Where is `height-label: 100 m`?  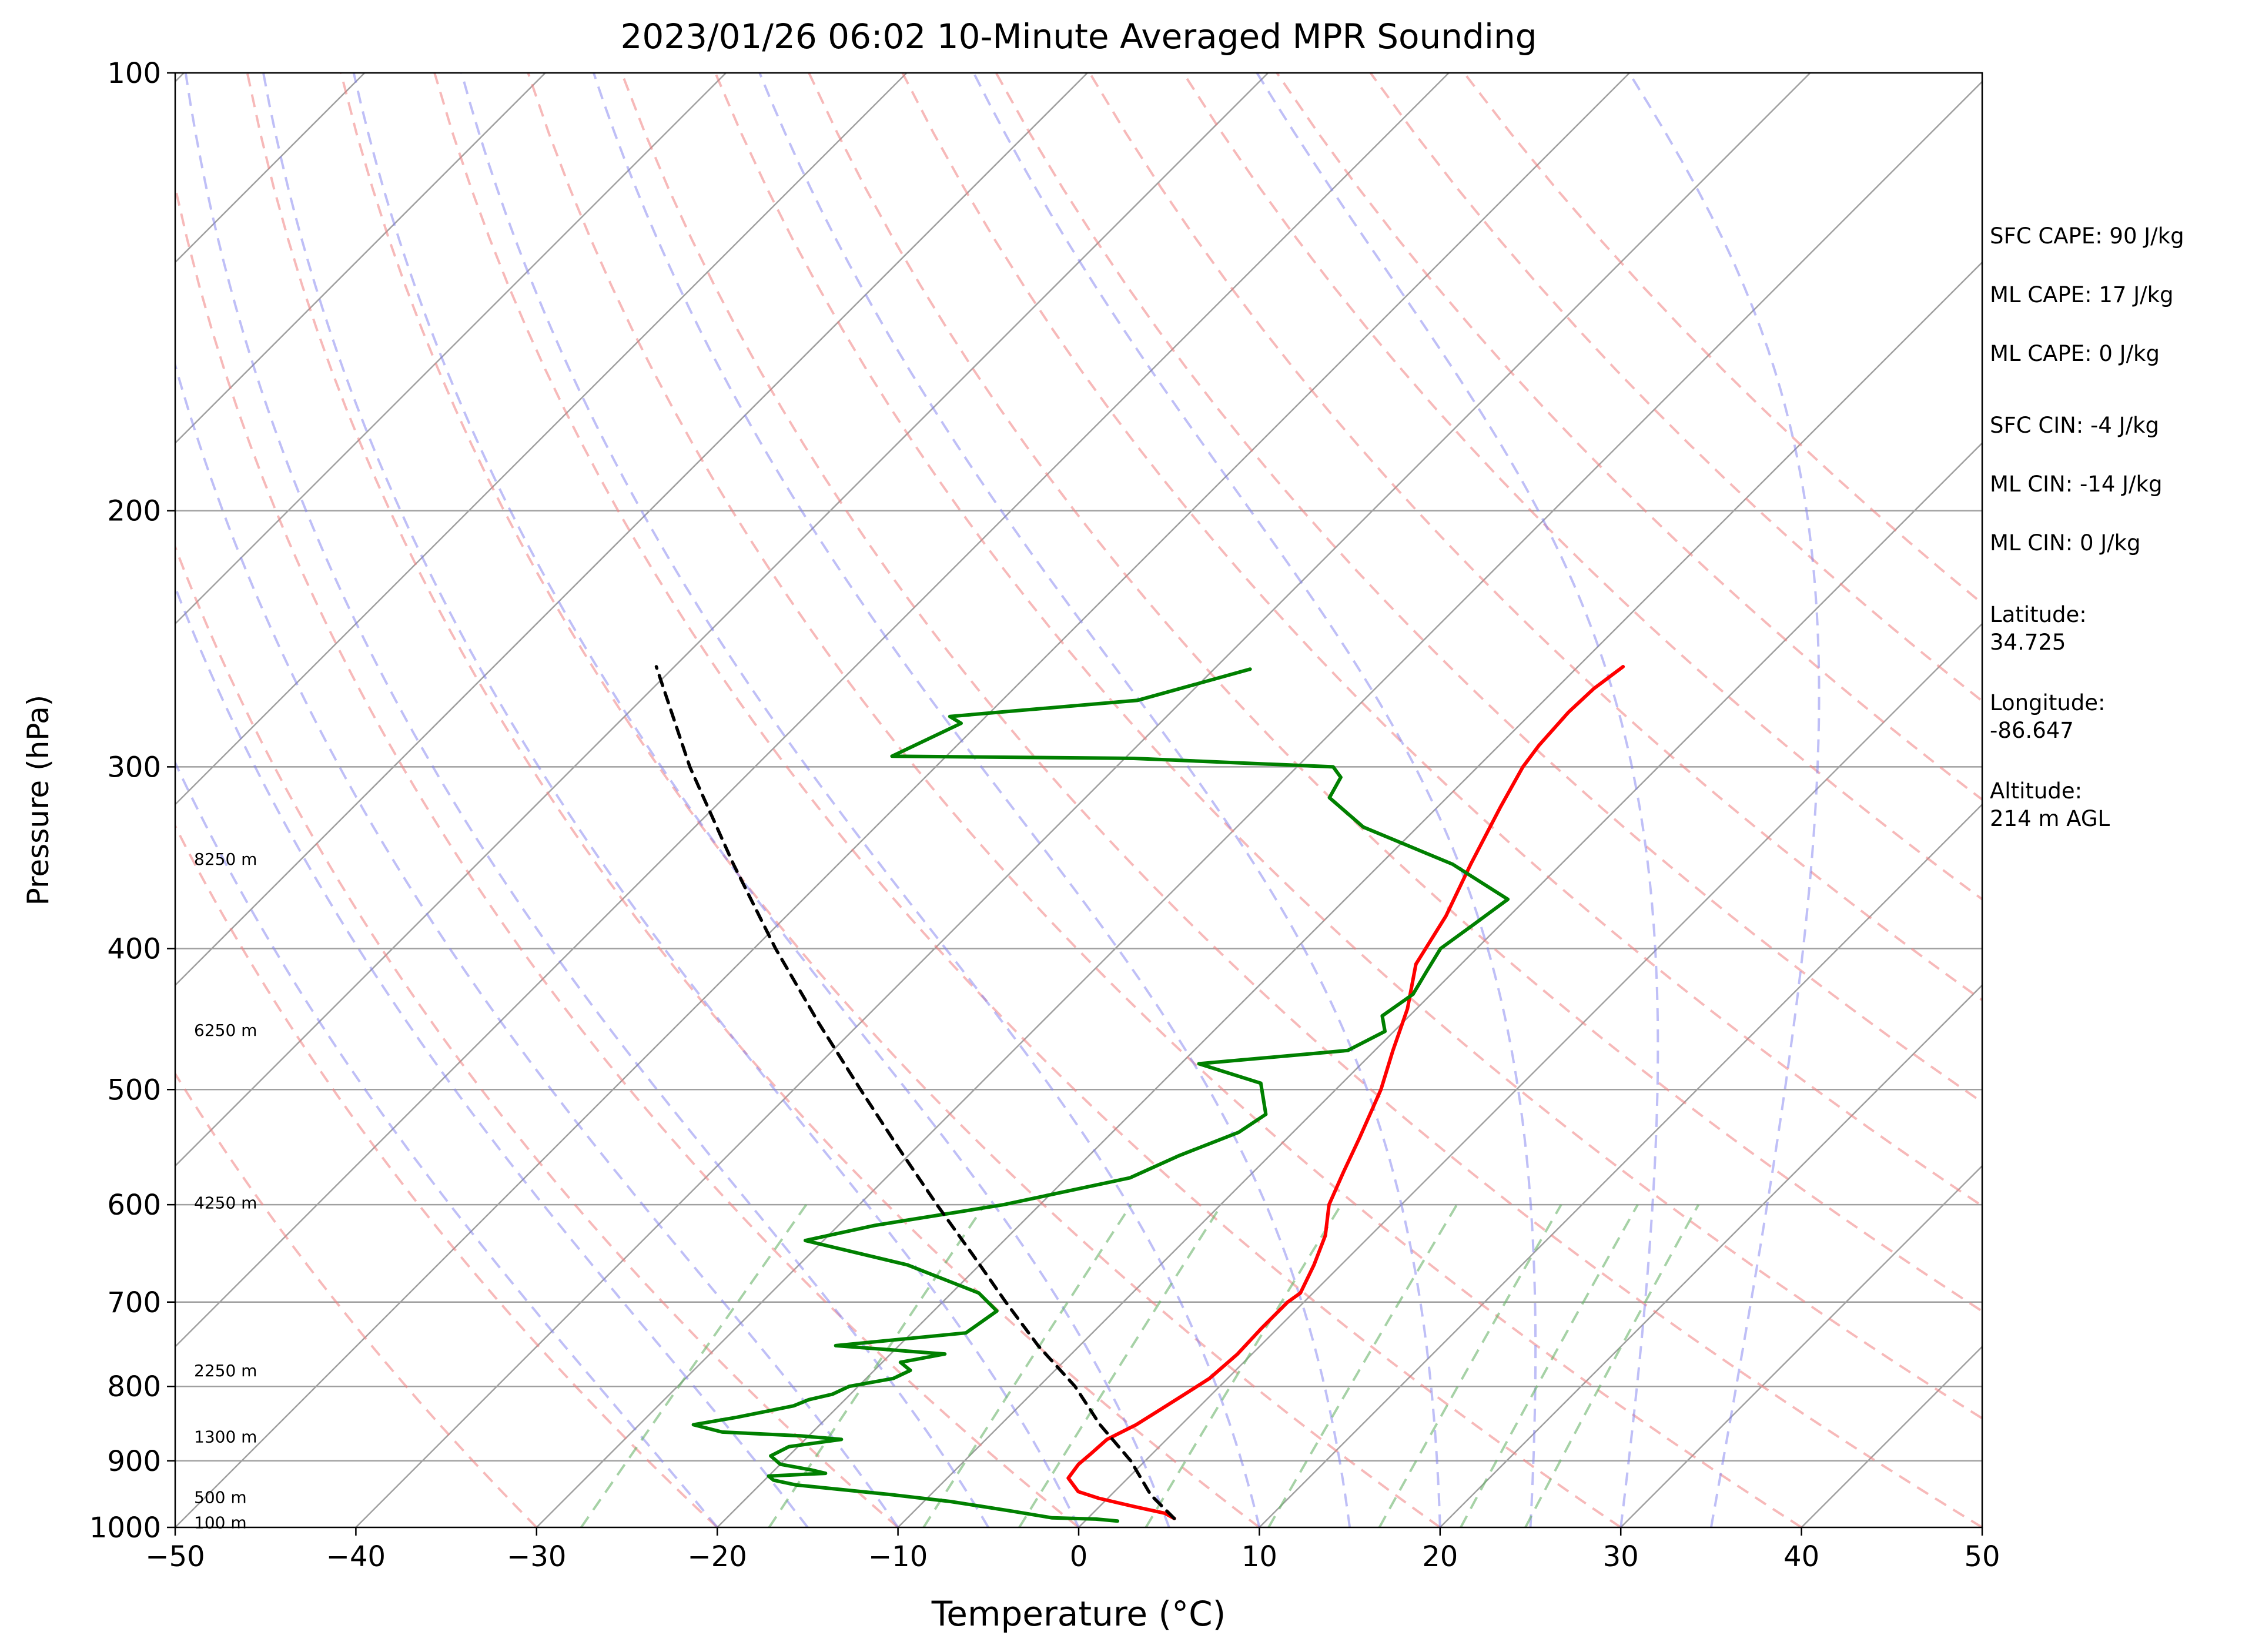 height-label: 100 m is located at coordinates (221, 1522).